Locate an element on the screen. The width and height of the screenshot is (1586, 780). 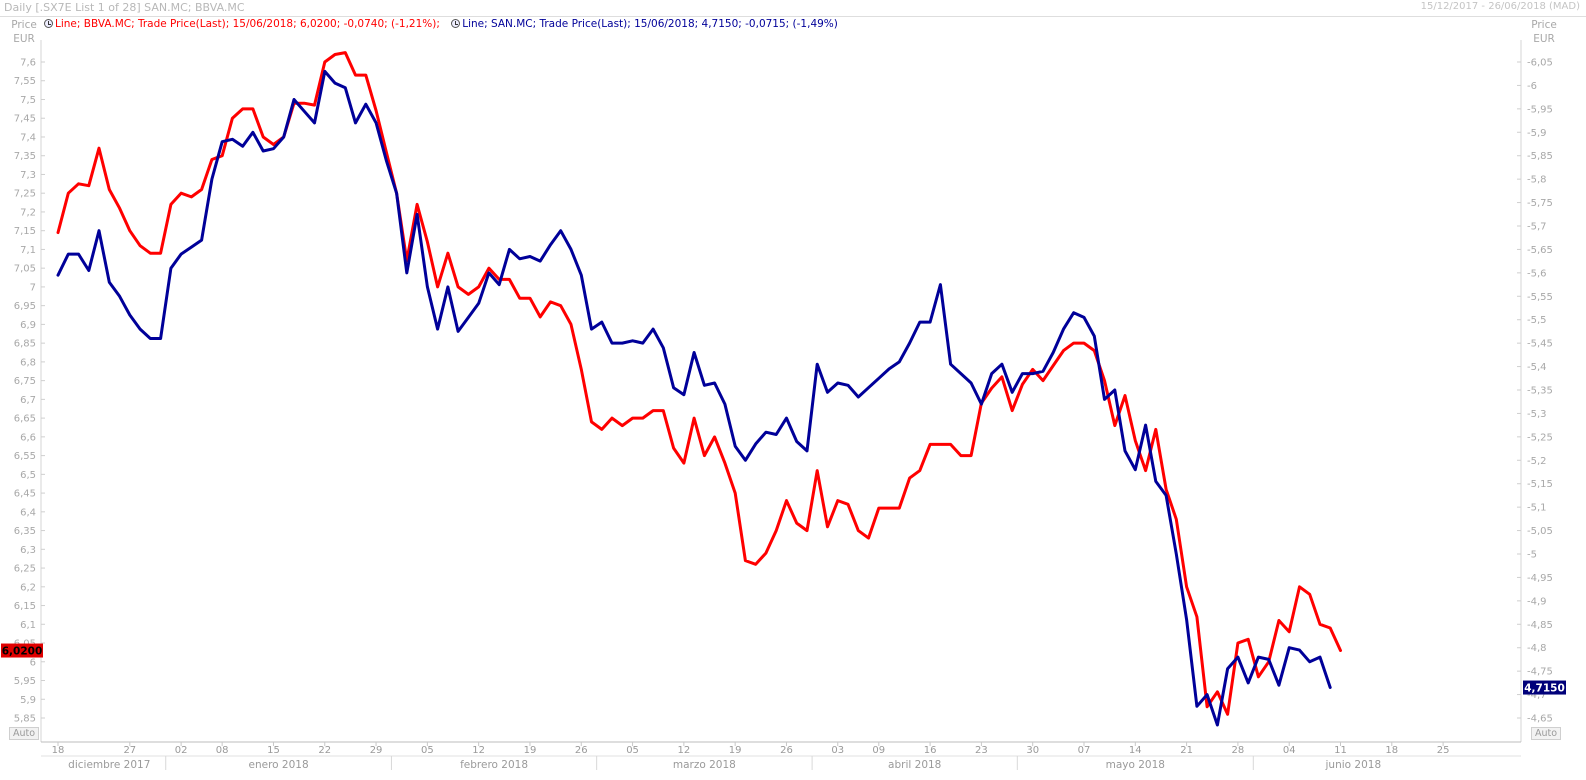
month-label: mayo 2018 is located at coordinates (1135, 765).